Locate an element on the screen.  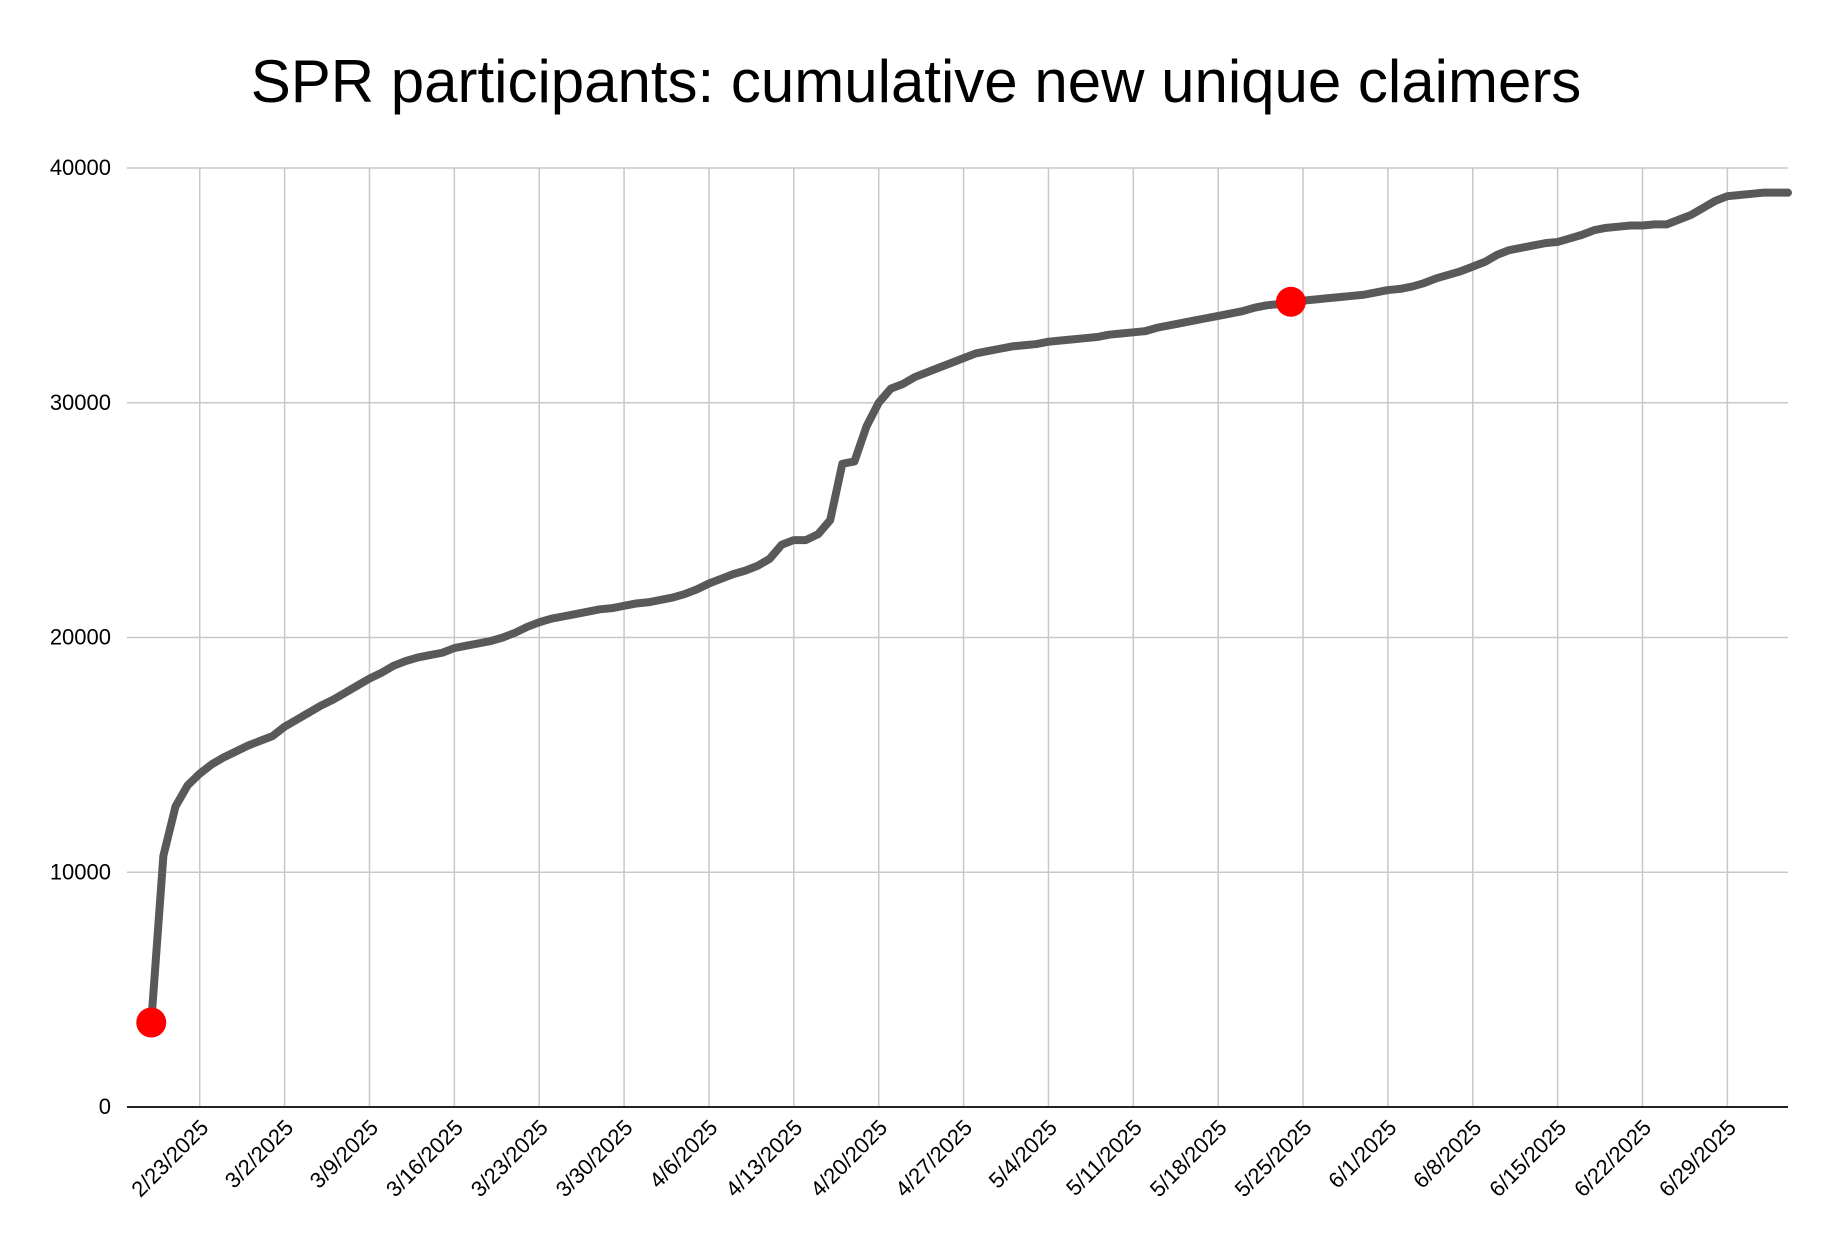
x-tick-label: 3/2/2025 is located at coordinates (259, 1154).